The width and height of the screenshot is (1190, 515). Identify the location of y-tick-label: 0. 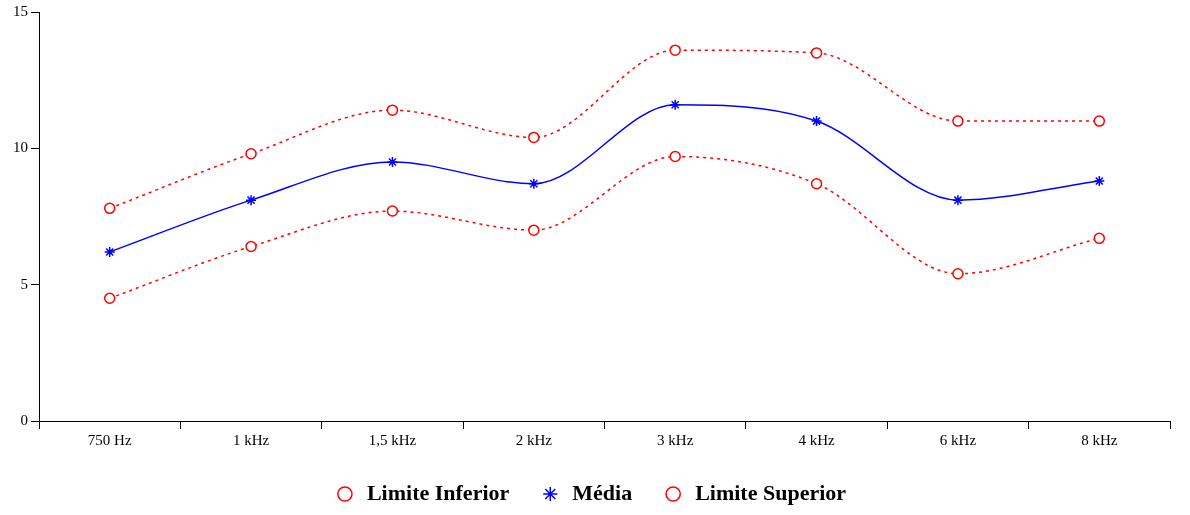
(24, 419).